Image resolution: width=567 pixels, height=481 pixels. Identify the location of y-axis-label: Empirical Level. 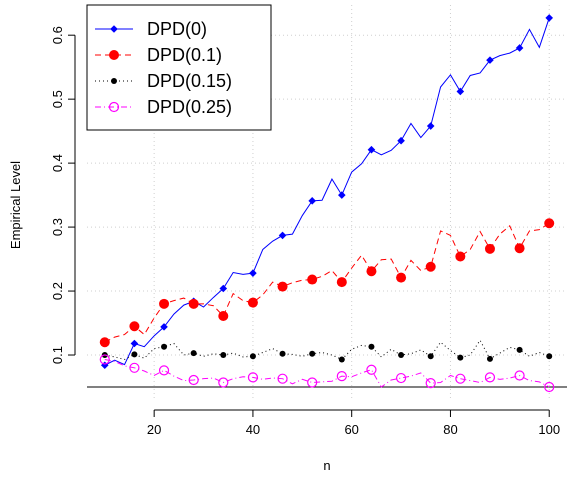
(15, 205).